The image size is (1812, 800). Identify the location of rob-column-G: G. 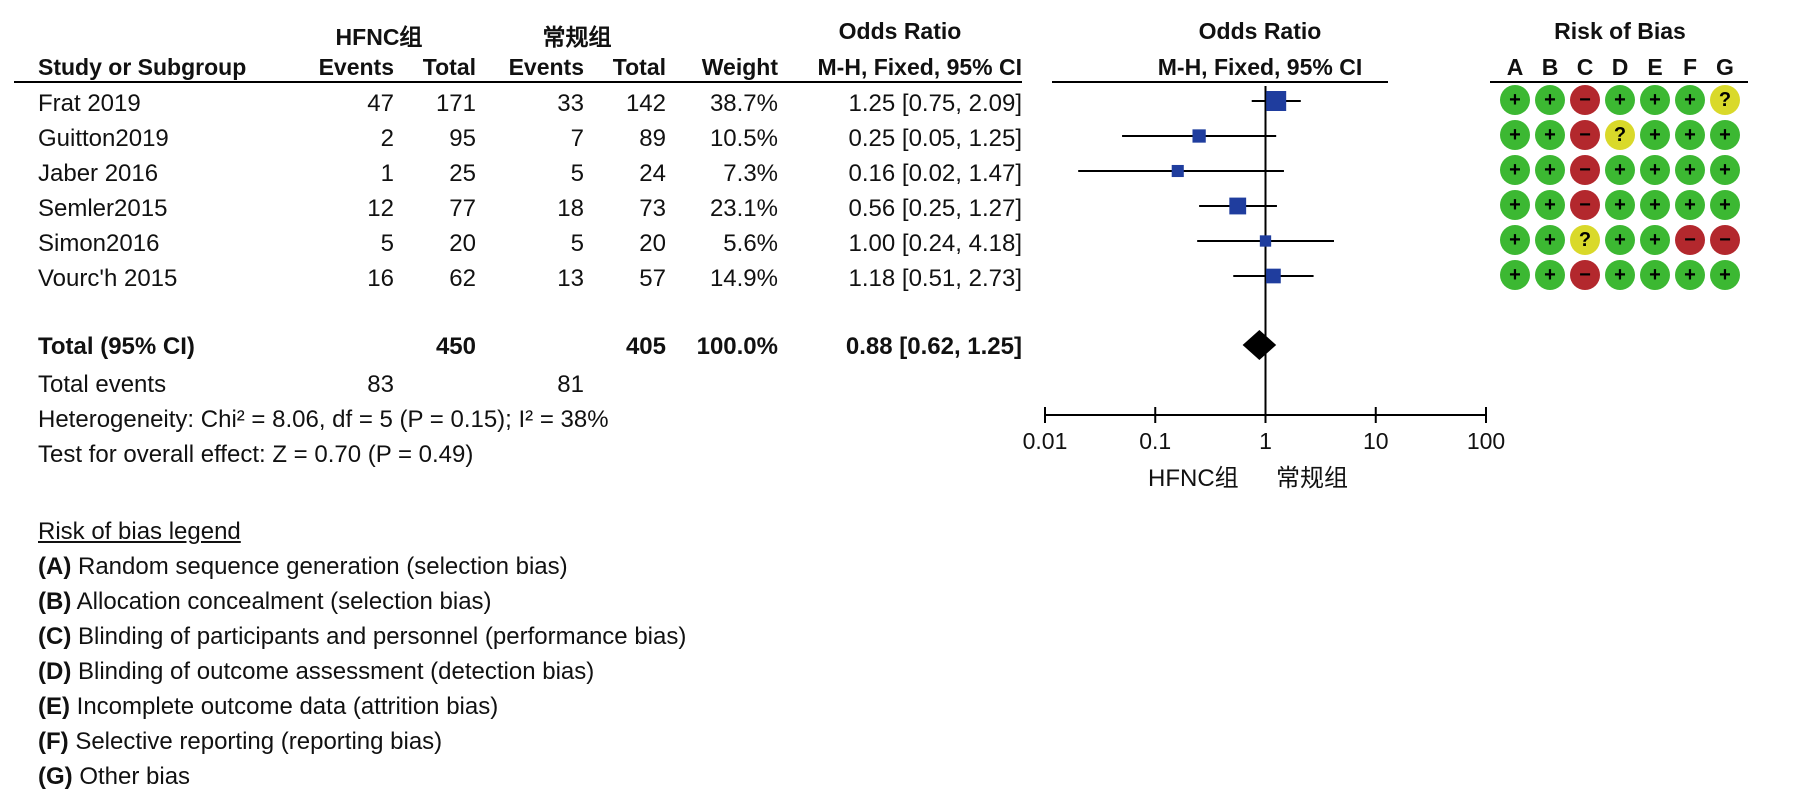
(1725, 67).